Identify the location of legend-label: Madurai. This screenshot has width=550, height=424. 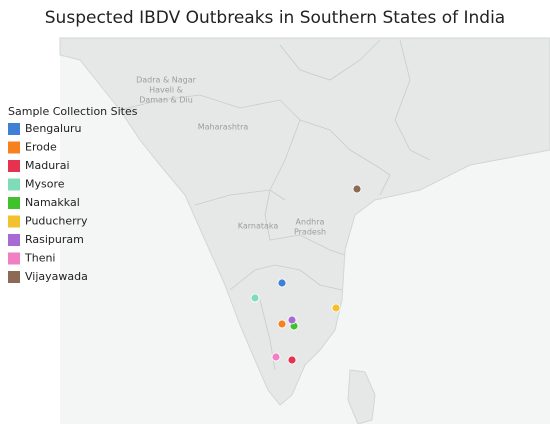
(47, 165).